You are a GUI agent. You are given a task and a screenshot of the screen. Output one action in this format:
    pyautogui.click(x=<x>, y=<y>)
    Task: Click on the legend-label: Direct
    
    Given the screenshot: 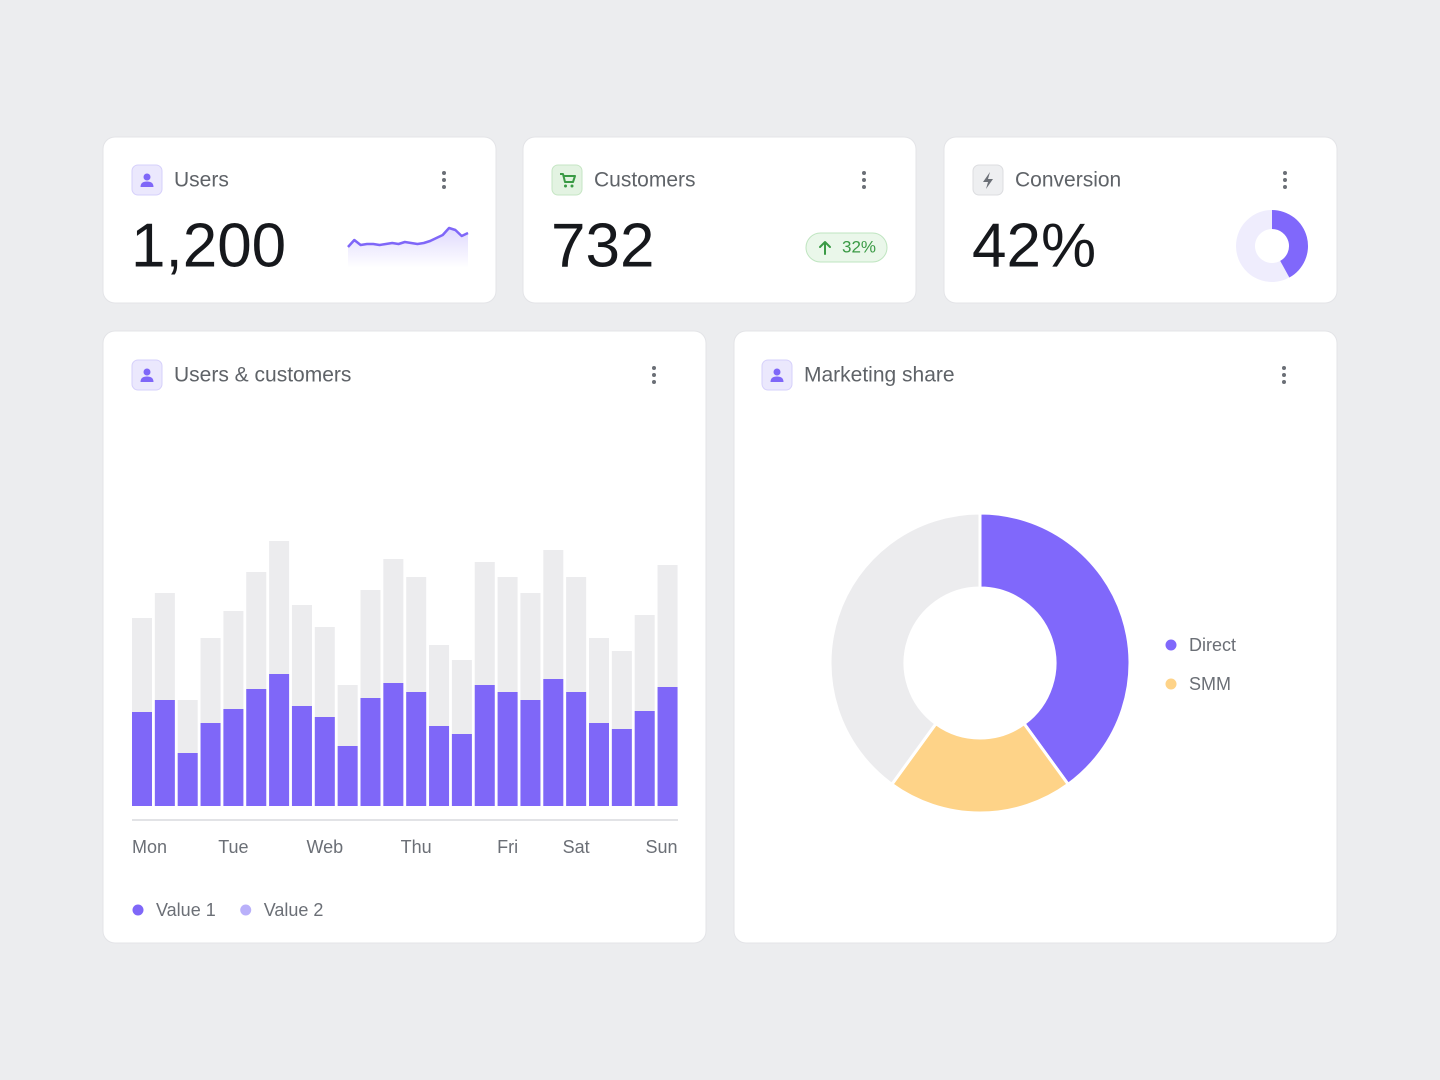 What is the action you would take?
    pyautogui.click(x=1212, y=645)
    